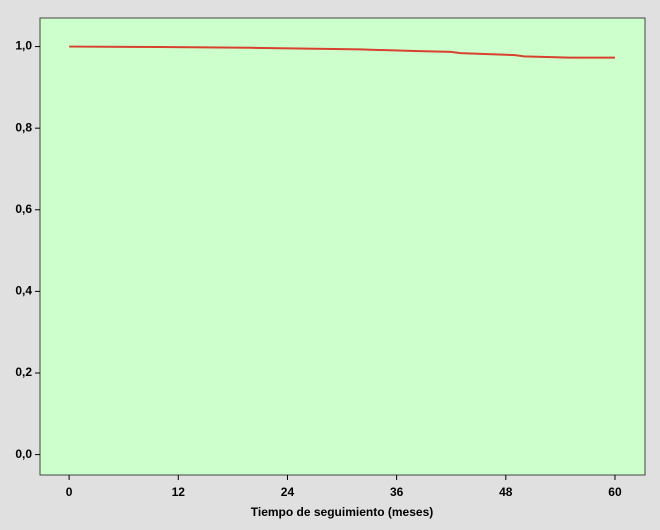 This screenshot has height=530, width=660. Describe the element at coordinates (288, 492) in the screenshot. I see `x-tick-label: 24` at that location.